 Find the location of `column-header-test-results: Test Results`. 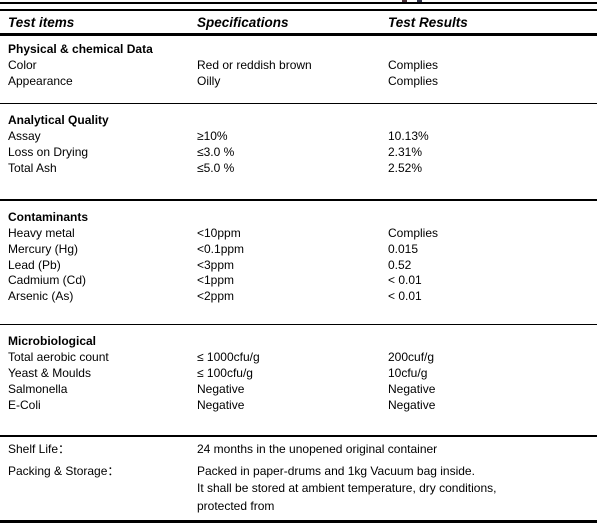

column-header-test-results: Test Results is located at coordinates (428, 22).